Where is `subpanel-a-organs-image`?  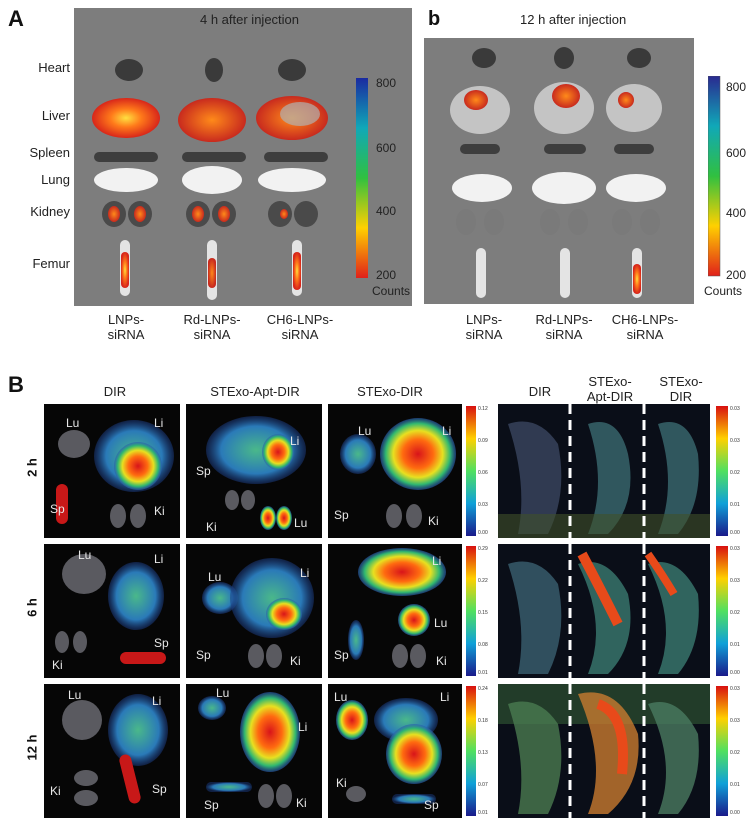 subpanel-a-organs-image is located at coordinates (230, 179).